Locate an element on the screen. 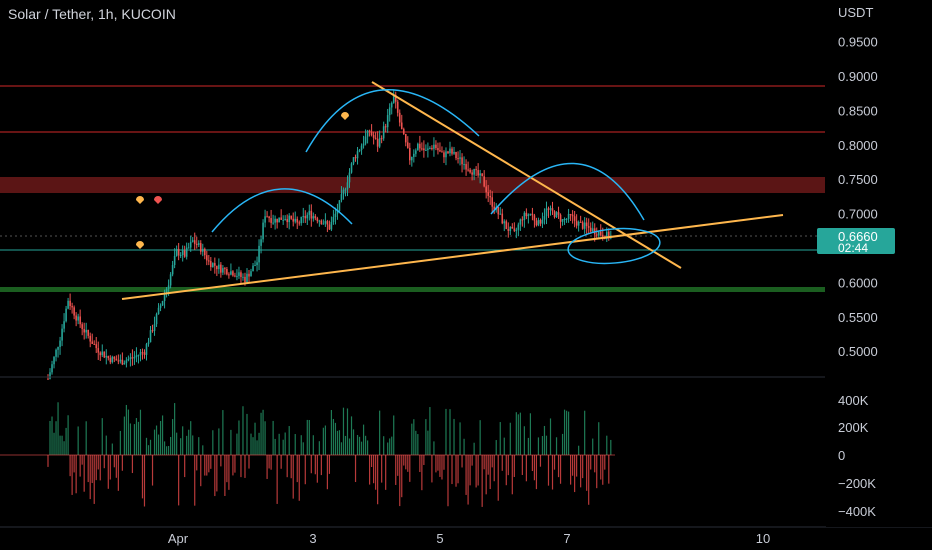 This screenshot has width=932, height=550. right-shoulder-arc is located at coordinates (567, 191).